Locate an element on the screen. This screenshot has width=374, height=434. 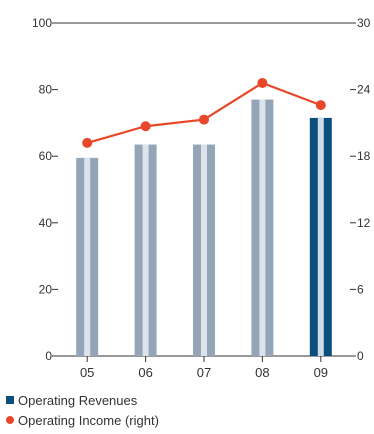
x-tick-label: 07 is located at coordinates (204, 372).